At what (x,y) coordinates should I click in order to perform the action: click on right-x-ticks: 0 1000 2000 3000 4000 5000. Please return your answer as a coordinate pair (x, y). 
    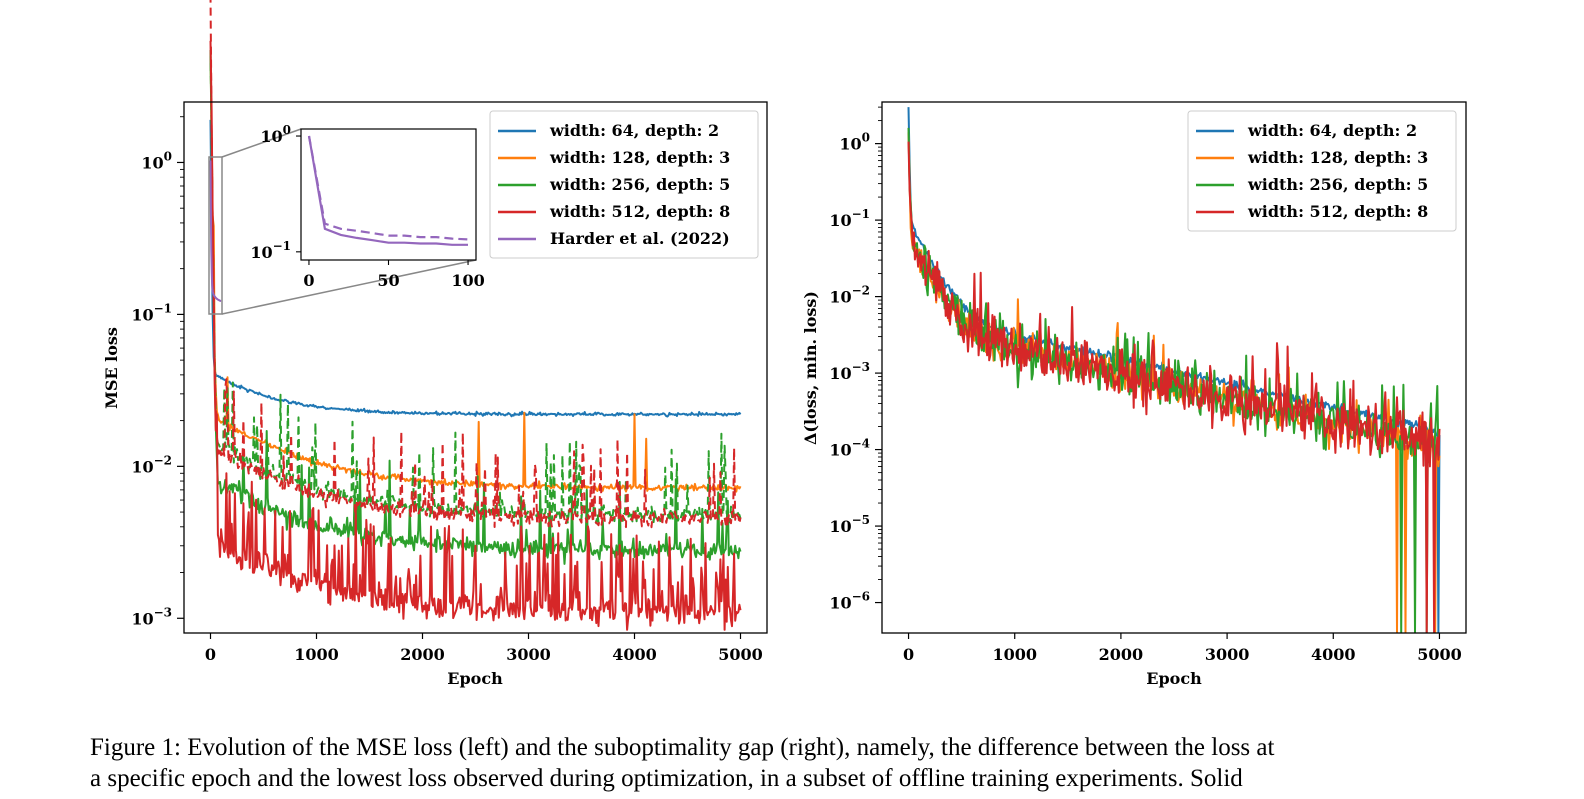
    Looking at the image, I should click on (1182, 648).